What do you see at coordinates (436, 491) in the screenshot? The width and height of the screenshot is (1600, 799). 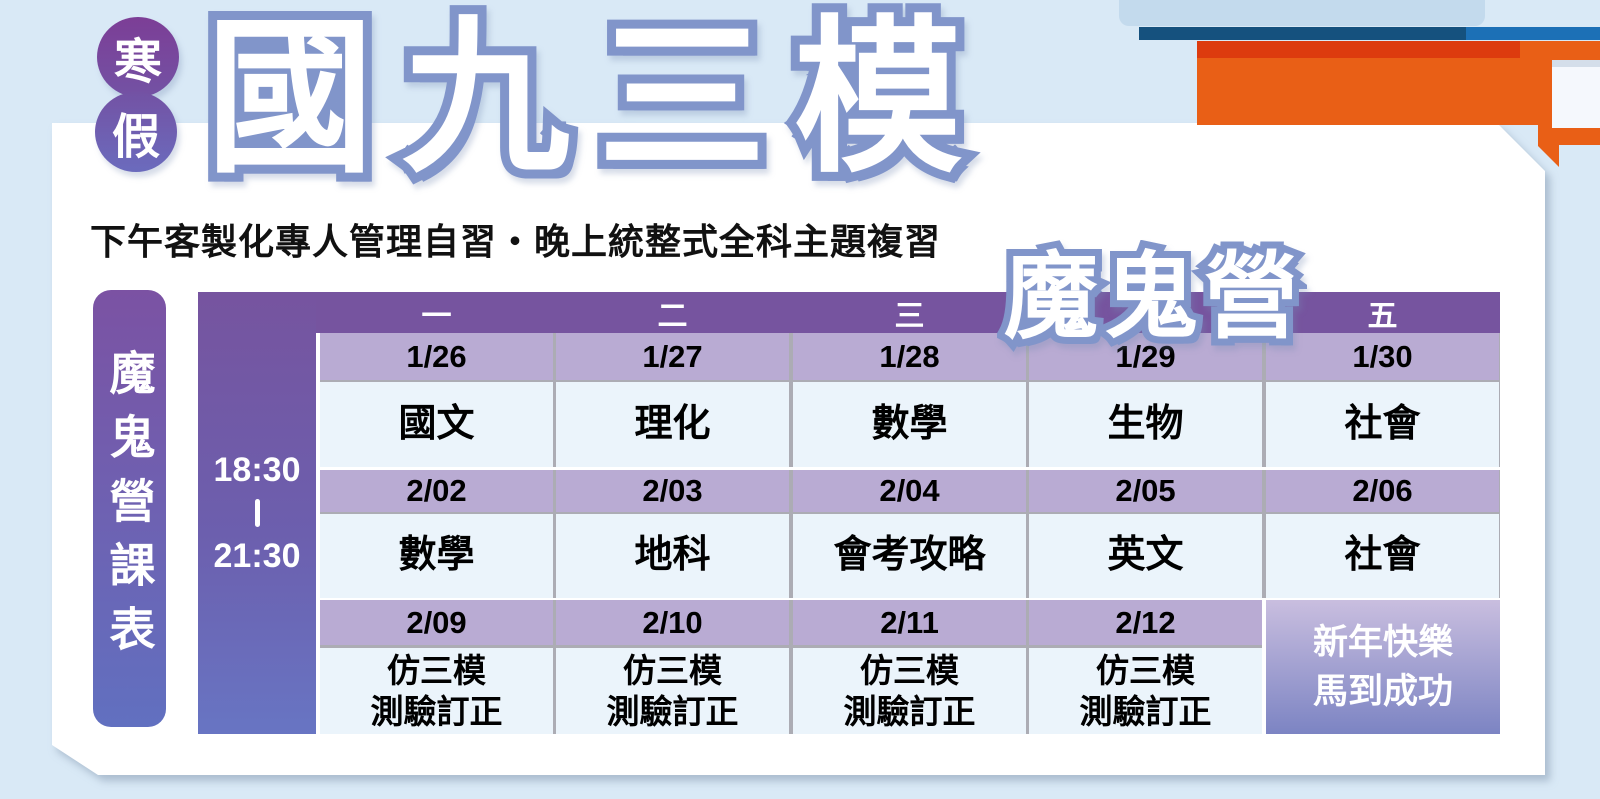 I see `date-cell: 2/02` at bounding box center [436, 491].